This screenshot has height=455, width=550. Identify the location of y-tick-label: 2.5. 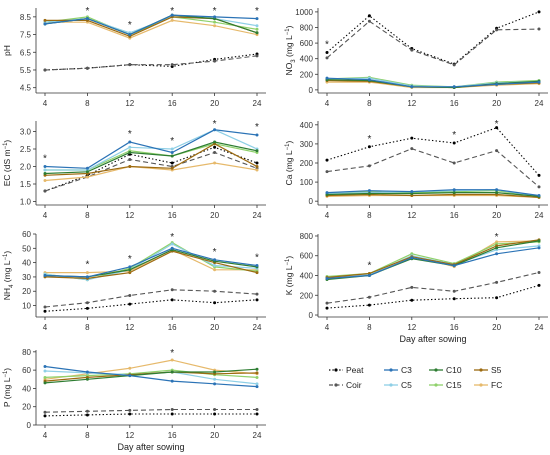
(26, 149).